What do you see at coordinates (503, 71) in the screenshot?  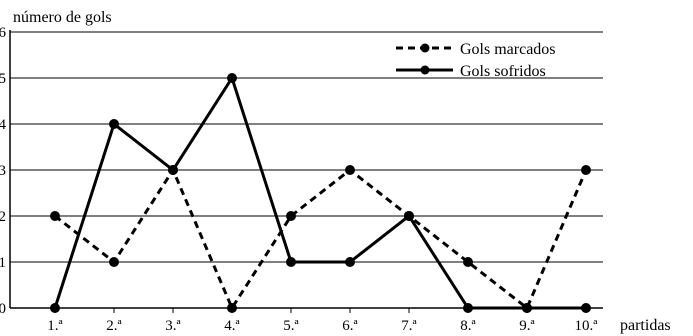 I see `legend-label-gols-sofridos: Gols sofridos` at bounding box center [503, 71].